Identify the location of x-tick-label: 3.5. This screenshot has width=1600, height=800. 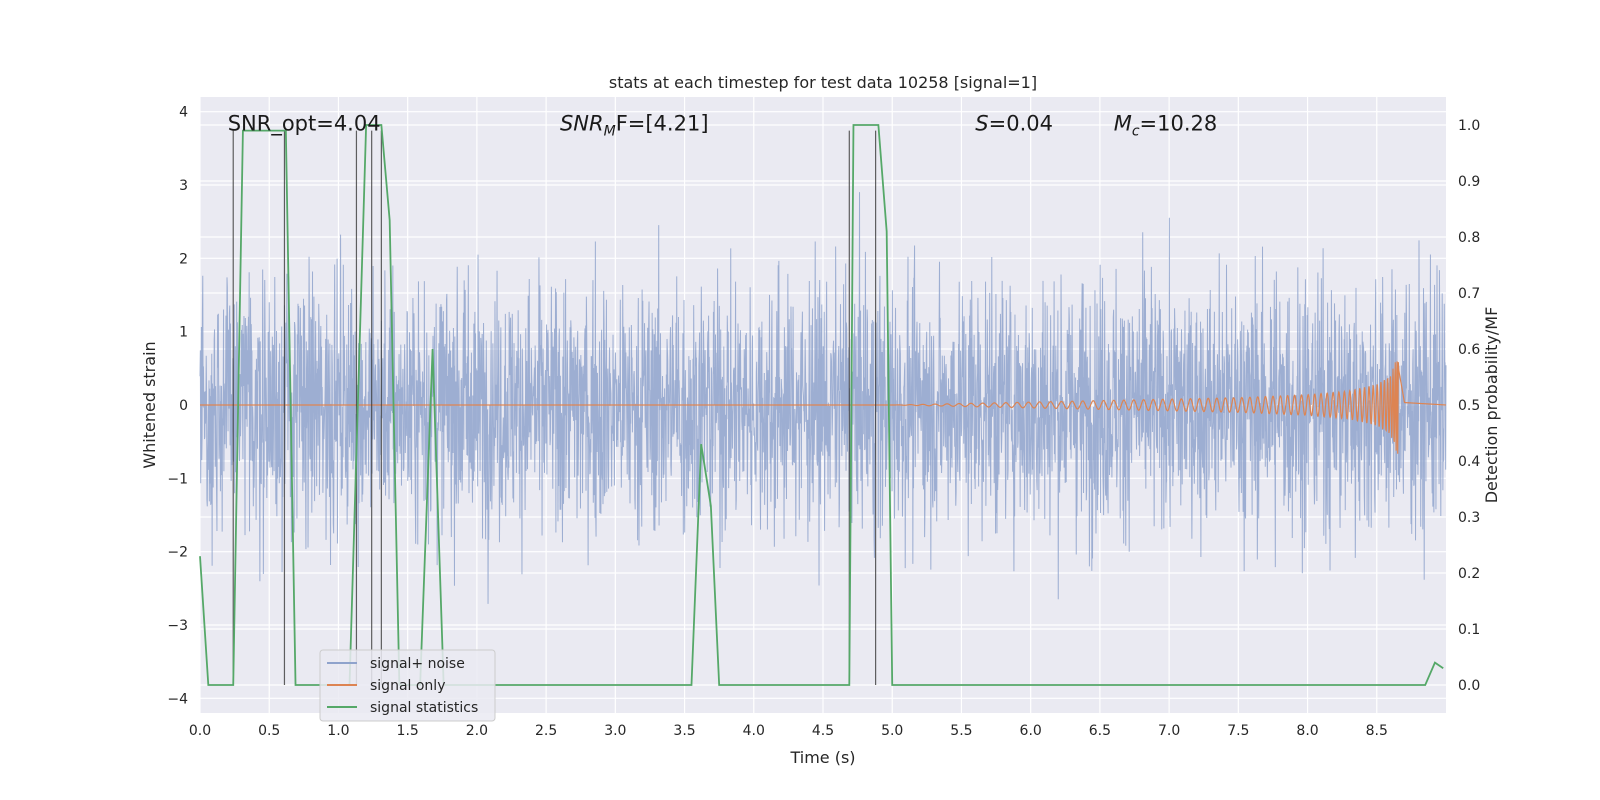
(684, 731).